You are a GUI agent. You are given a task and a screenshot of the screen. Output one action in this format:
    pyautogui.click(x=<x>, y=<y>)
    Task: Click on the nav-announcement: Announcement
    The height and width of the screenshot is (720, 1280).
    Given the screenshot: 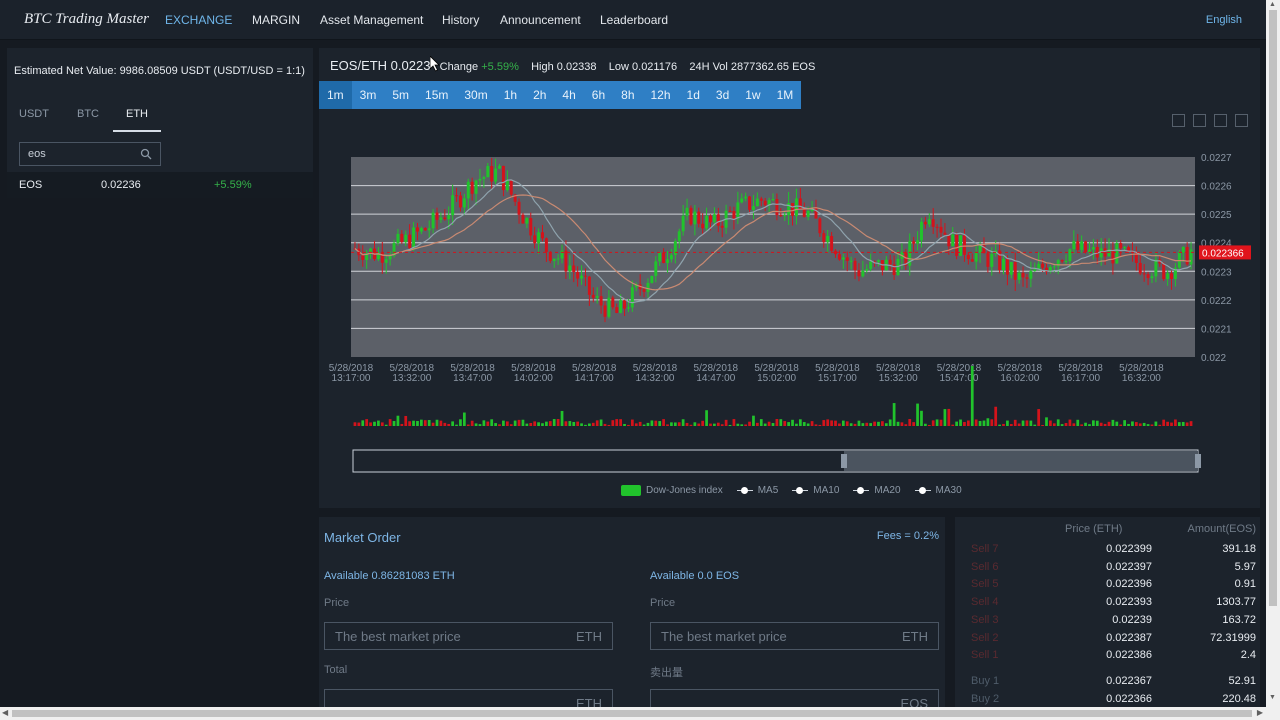 What is the action you would take?
    pyautogui.click(x=540, y=20)
    